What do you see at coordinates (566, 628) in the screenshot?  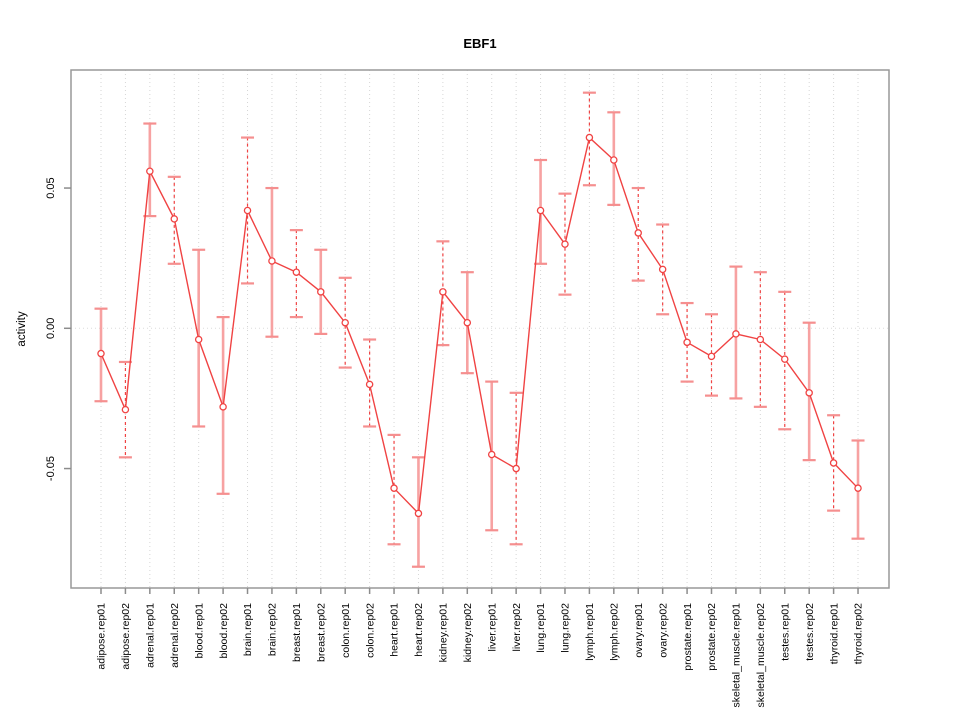 I see `x-tick-label: lung.rep02` at bounding box center [566, 628].